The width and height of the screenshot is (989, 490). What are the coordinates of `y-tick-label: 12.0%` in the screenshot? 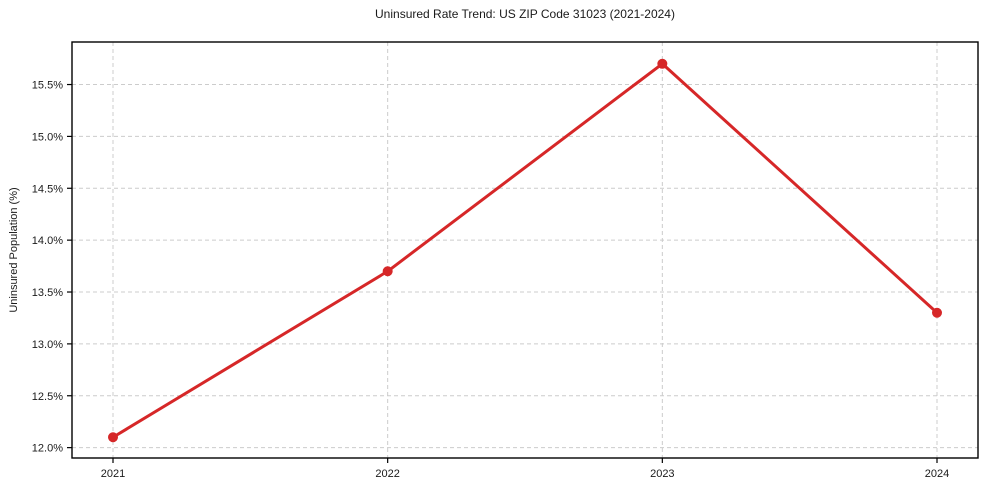 It's located at (47, 449).